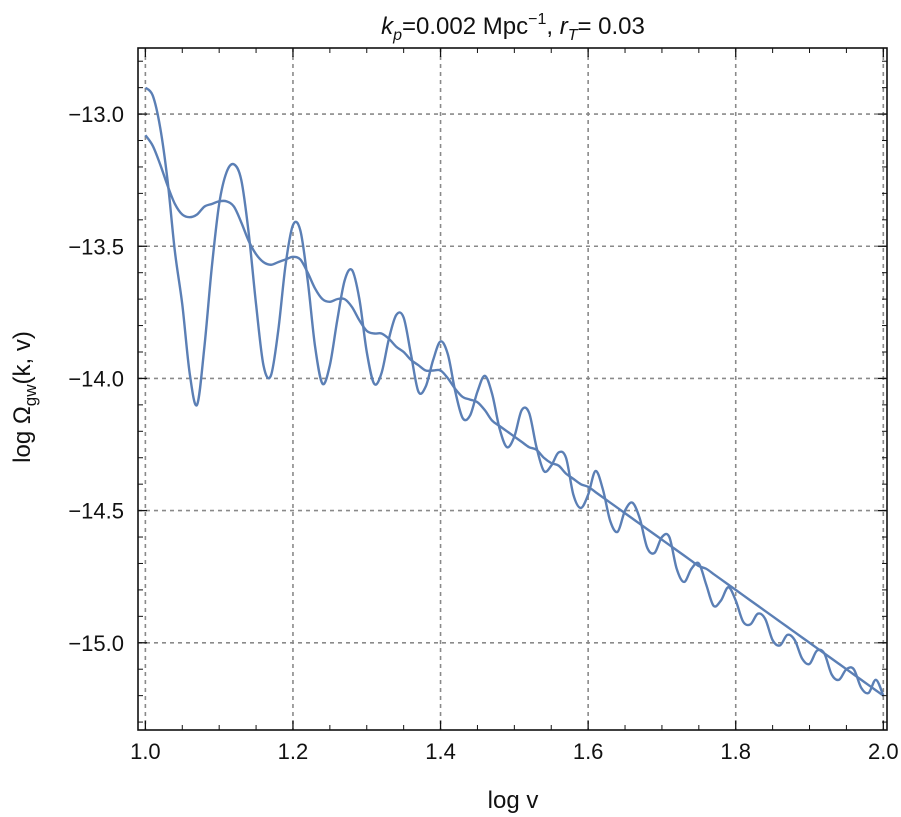 The width and height of the screenshot is (901, 817). Describe the element at coordinates (397, 35) in the screenshot. I see `title-k-subscript: p` at that location.